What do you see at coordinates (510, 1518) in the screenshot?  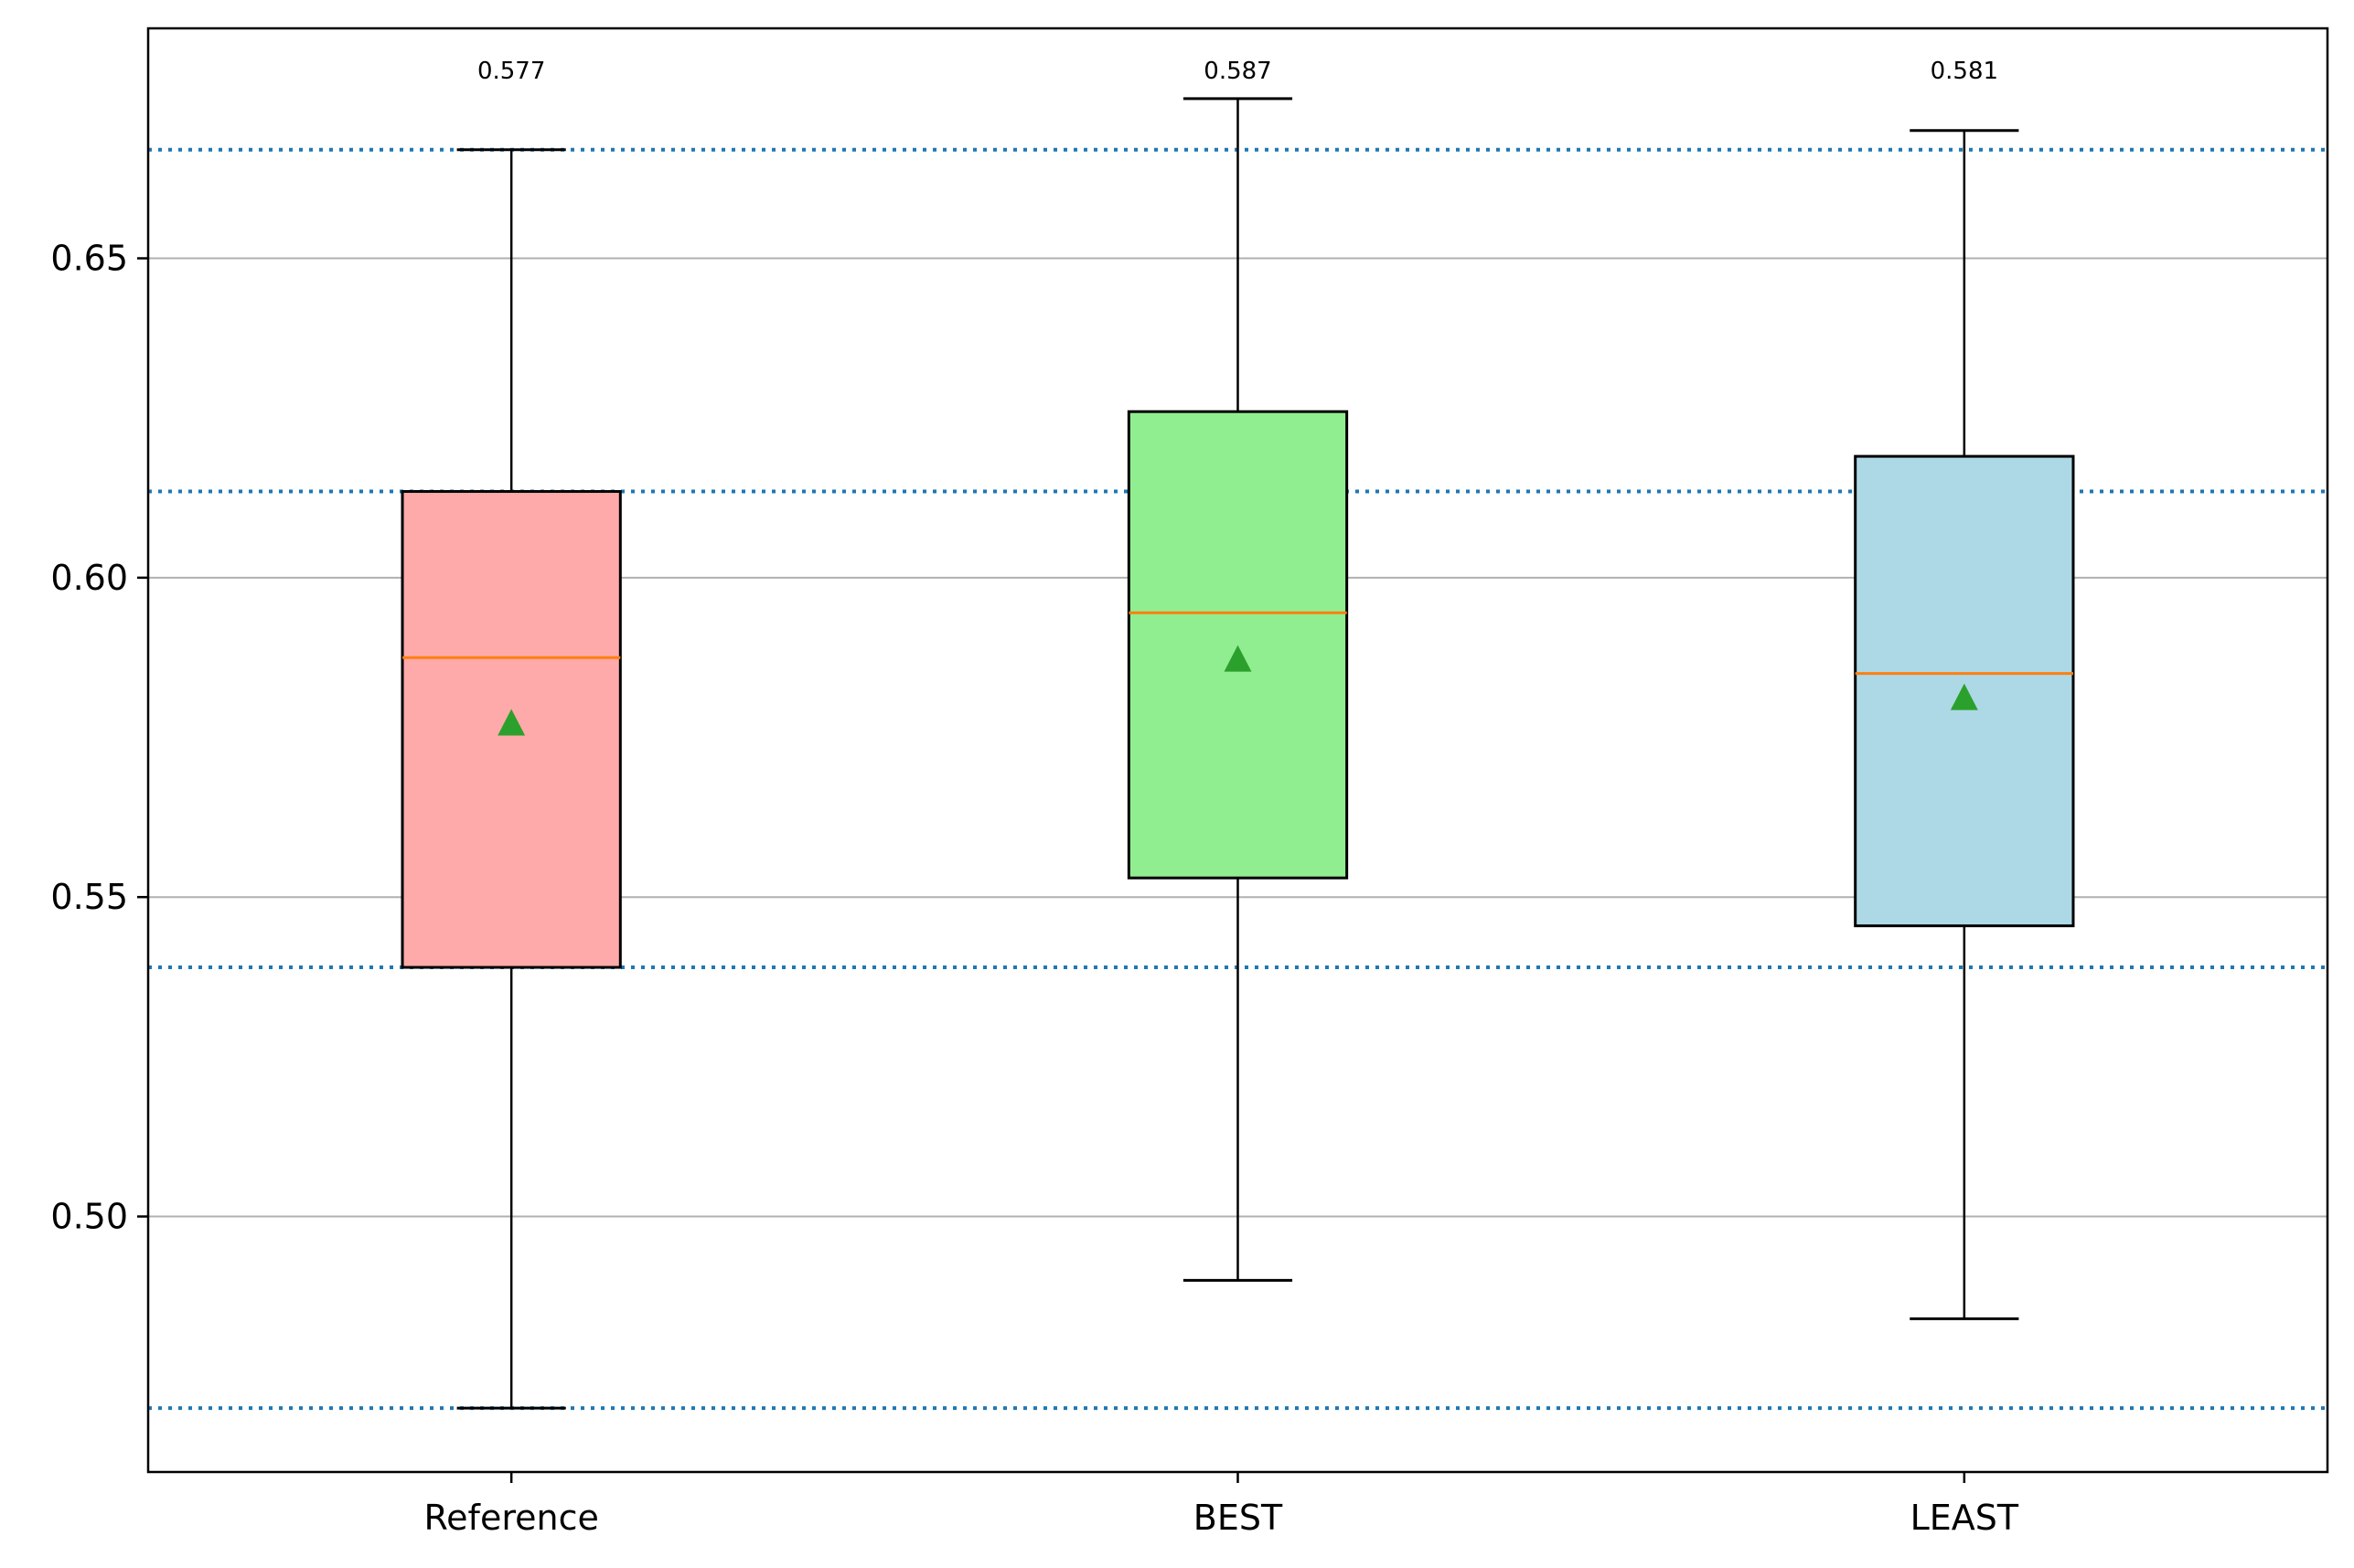 I see `x-tick-label-reference: Reference` at bounding box center [510, 1518].